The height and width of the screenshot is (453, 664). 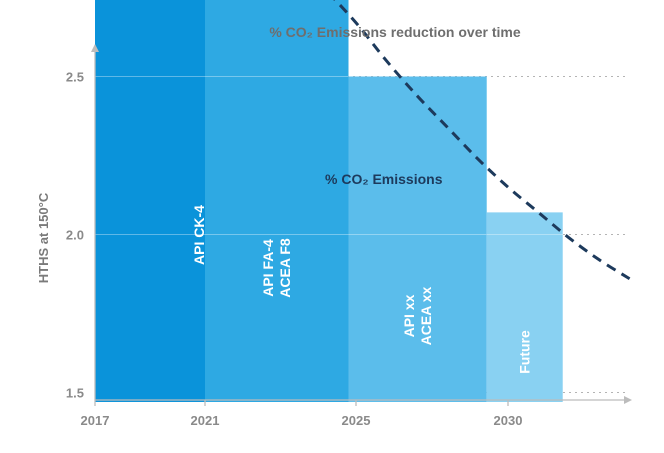 What do you see at coordinates (508, 420) in the screenshot?
I see `x-tick-label: 2030` at bounding box center [508, 420].